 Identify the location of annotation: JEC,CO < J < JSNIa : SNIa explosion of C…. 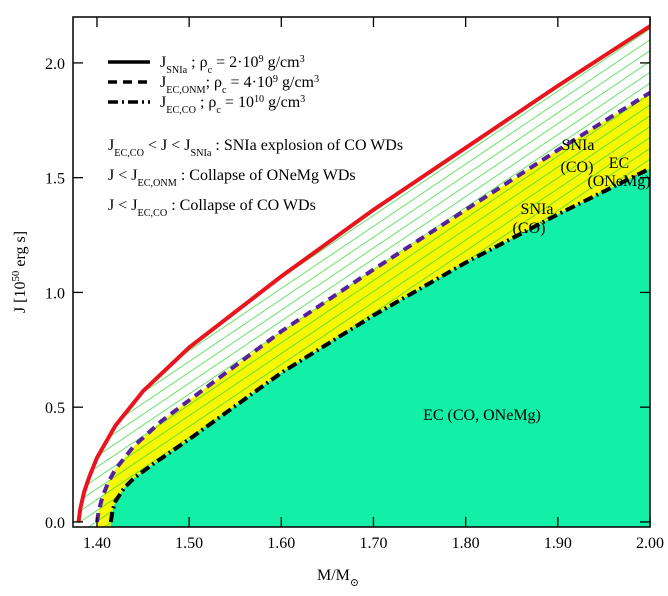
(255, 148).